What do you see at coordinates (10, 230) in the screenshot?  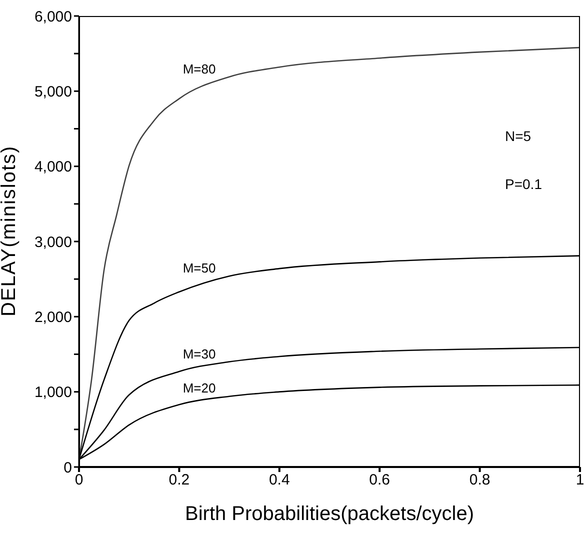 I see `y-axis-title: DELAY(minislots)` at bounding box center [10, 230].